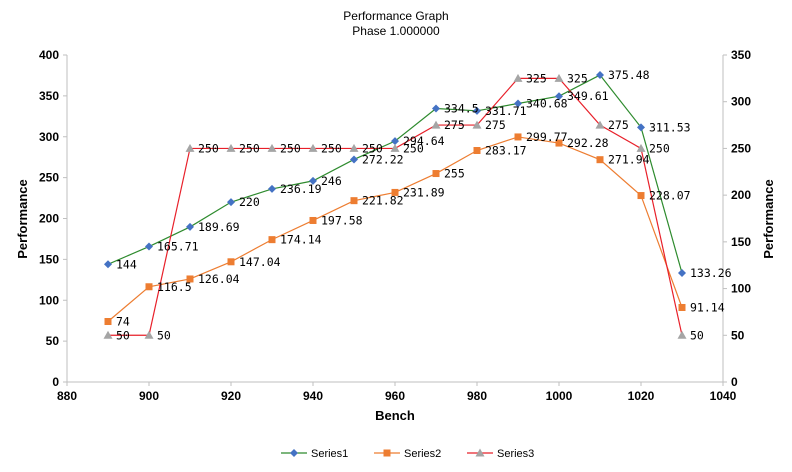 The width and height of the screenshot is (792, 472). I want to click on y-tick-label-left: 50, so click(53, 341).